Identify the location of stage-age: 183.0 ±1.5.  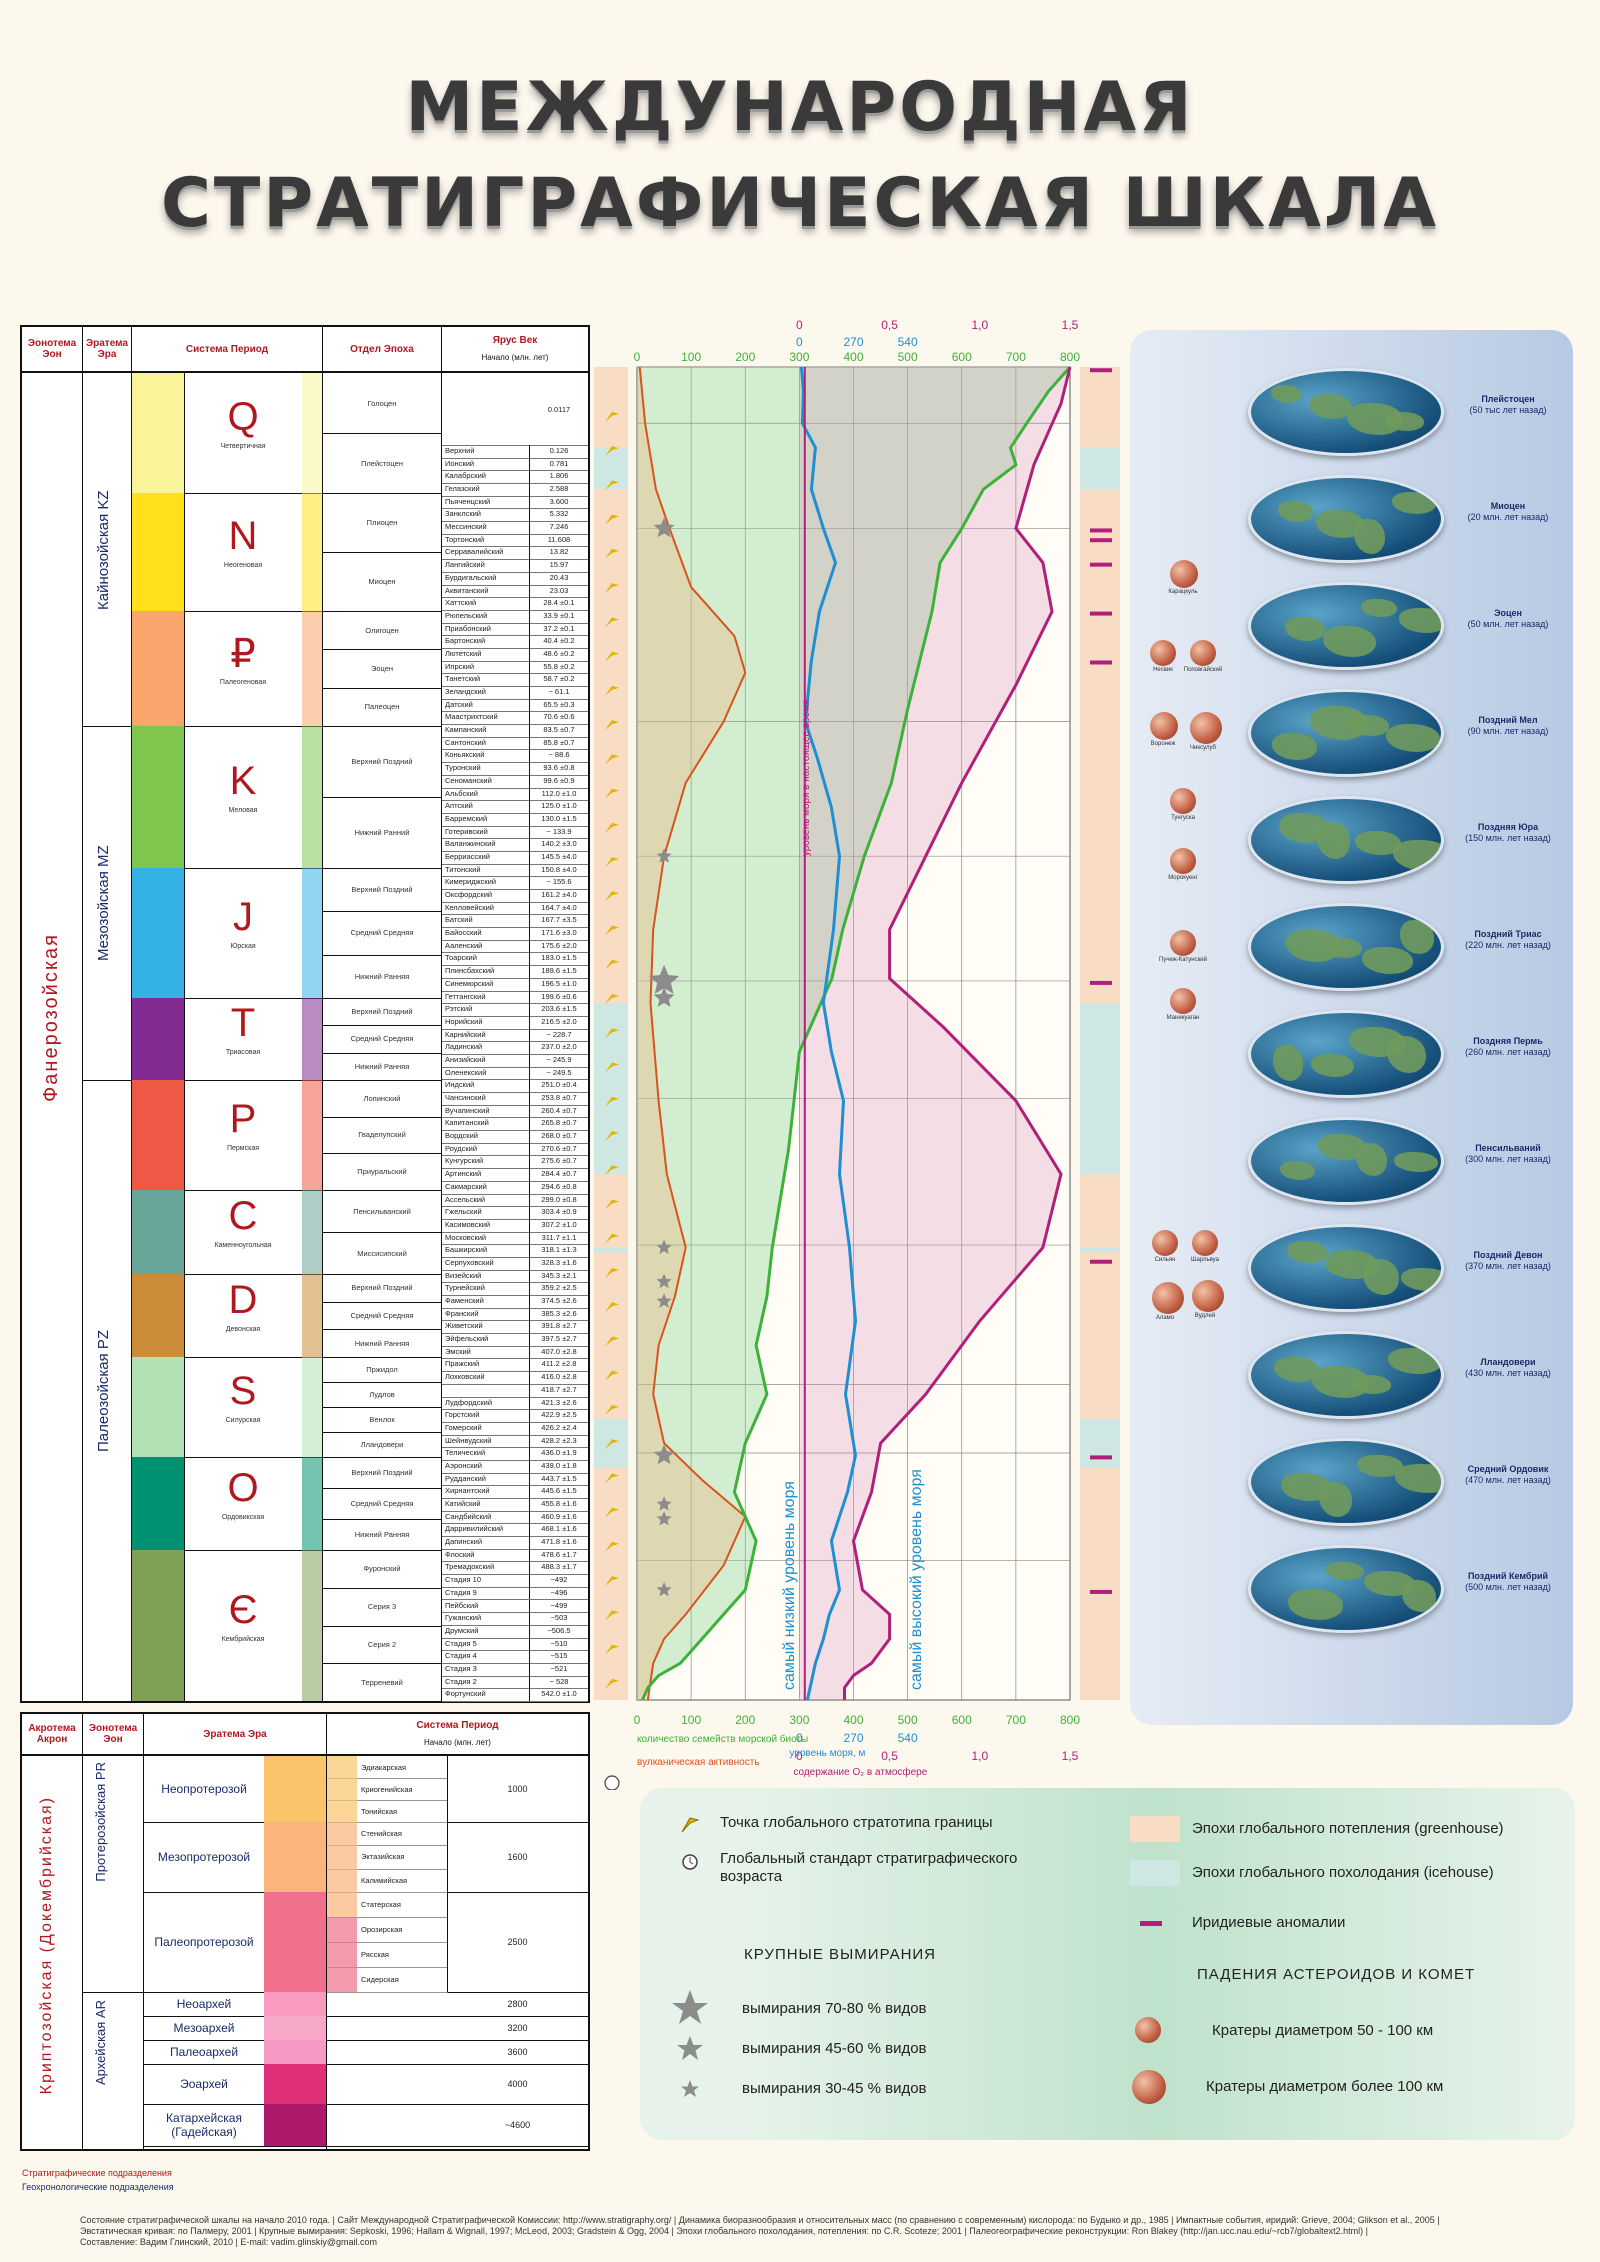
(559, 958).